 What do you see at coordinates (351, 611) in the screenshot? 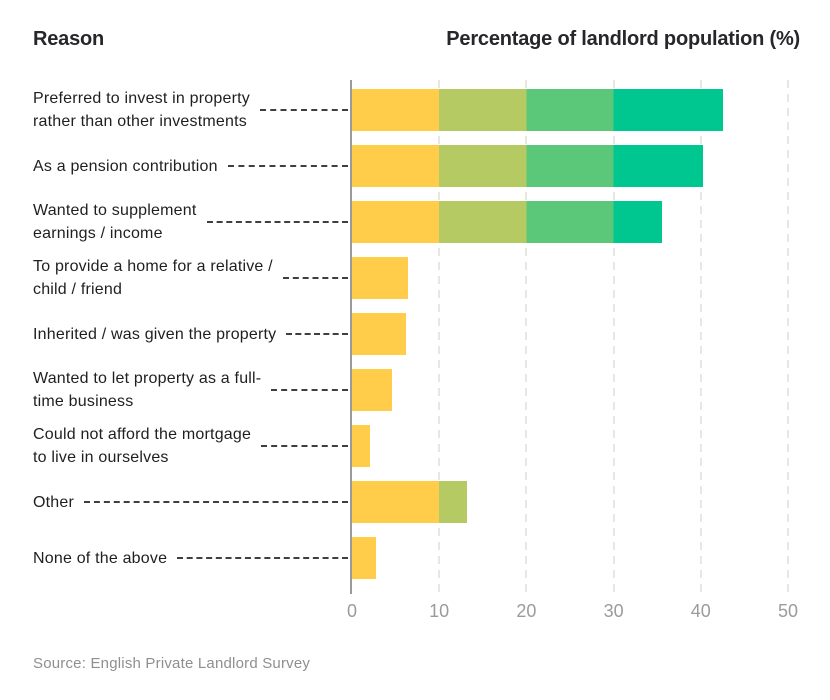
I see `x-tick-label-0: 0` at bounding box center [351, 611].